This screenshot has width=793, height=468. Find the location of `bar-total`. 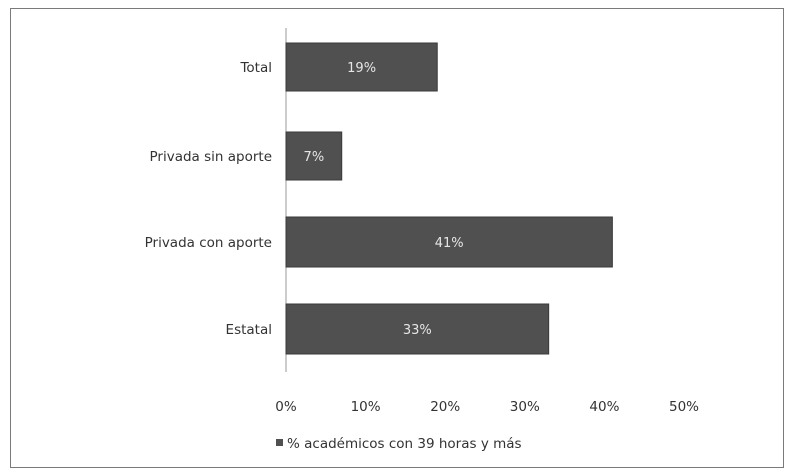

bar-total is located at coordinates (361, 67).